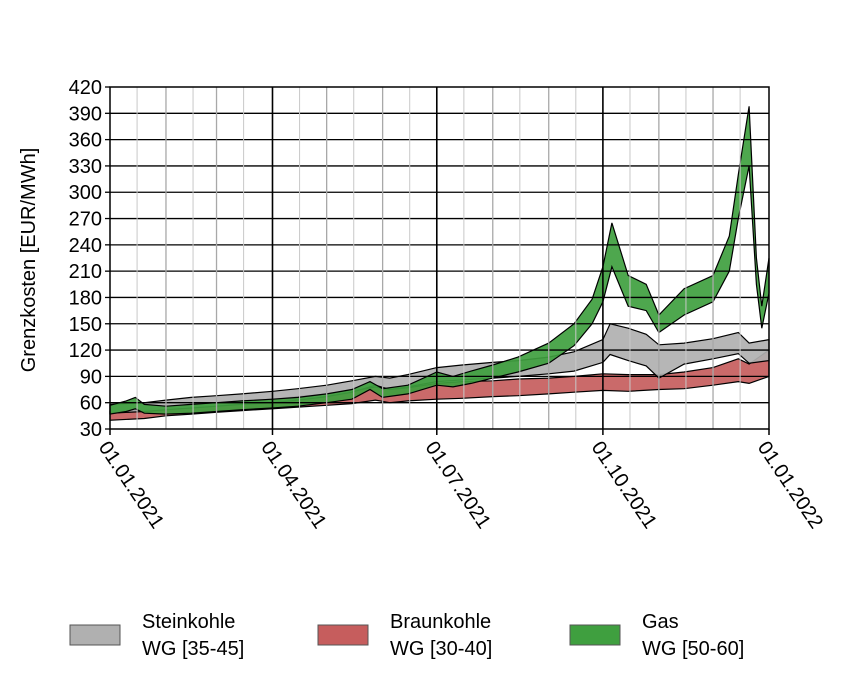 Image resolution: width=850 pixels, height=687 pixels. Describe the element at coordinates (85, 114) in the screenshot. I see `y-tick-label: 390` at that location.